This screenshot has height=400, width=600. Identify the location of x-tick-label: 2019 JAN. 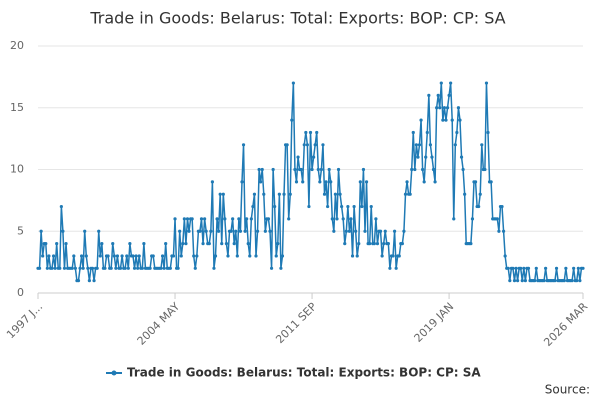
(434, 322).